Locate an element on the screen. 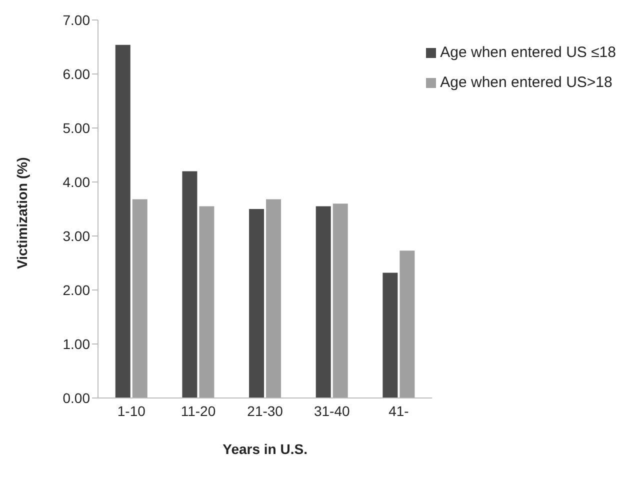 Image resolution: width=644 pixels, height=477 pixels. legend-label: Age when entered US>18 is located at coordinates (526, 82).